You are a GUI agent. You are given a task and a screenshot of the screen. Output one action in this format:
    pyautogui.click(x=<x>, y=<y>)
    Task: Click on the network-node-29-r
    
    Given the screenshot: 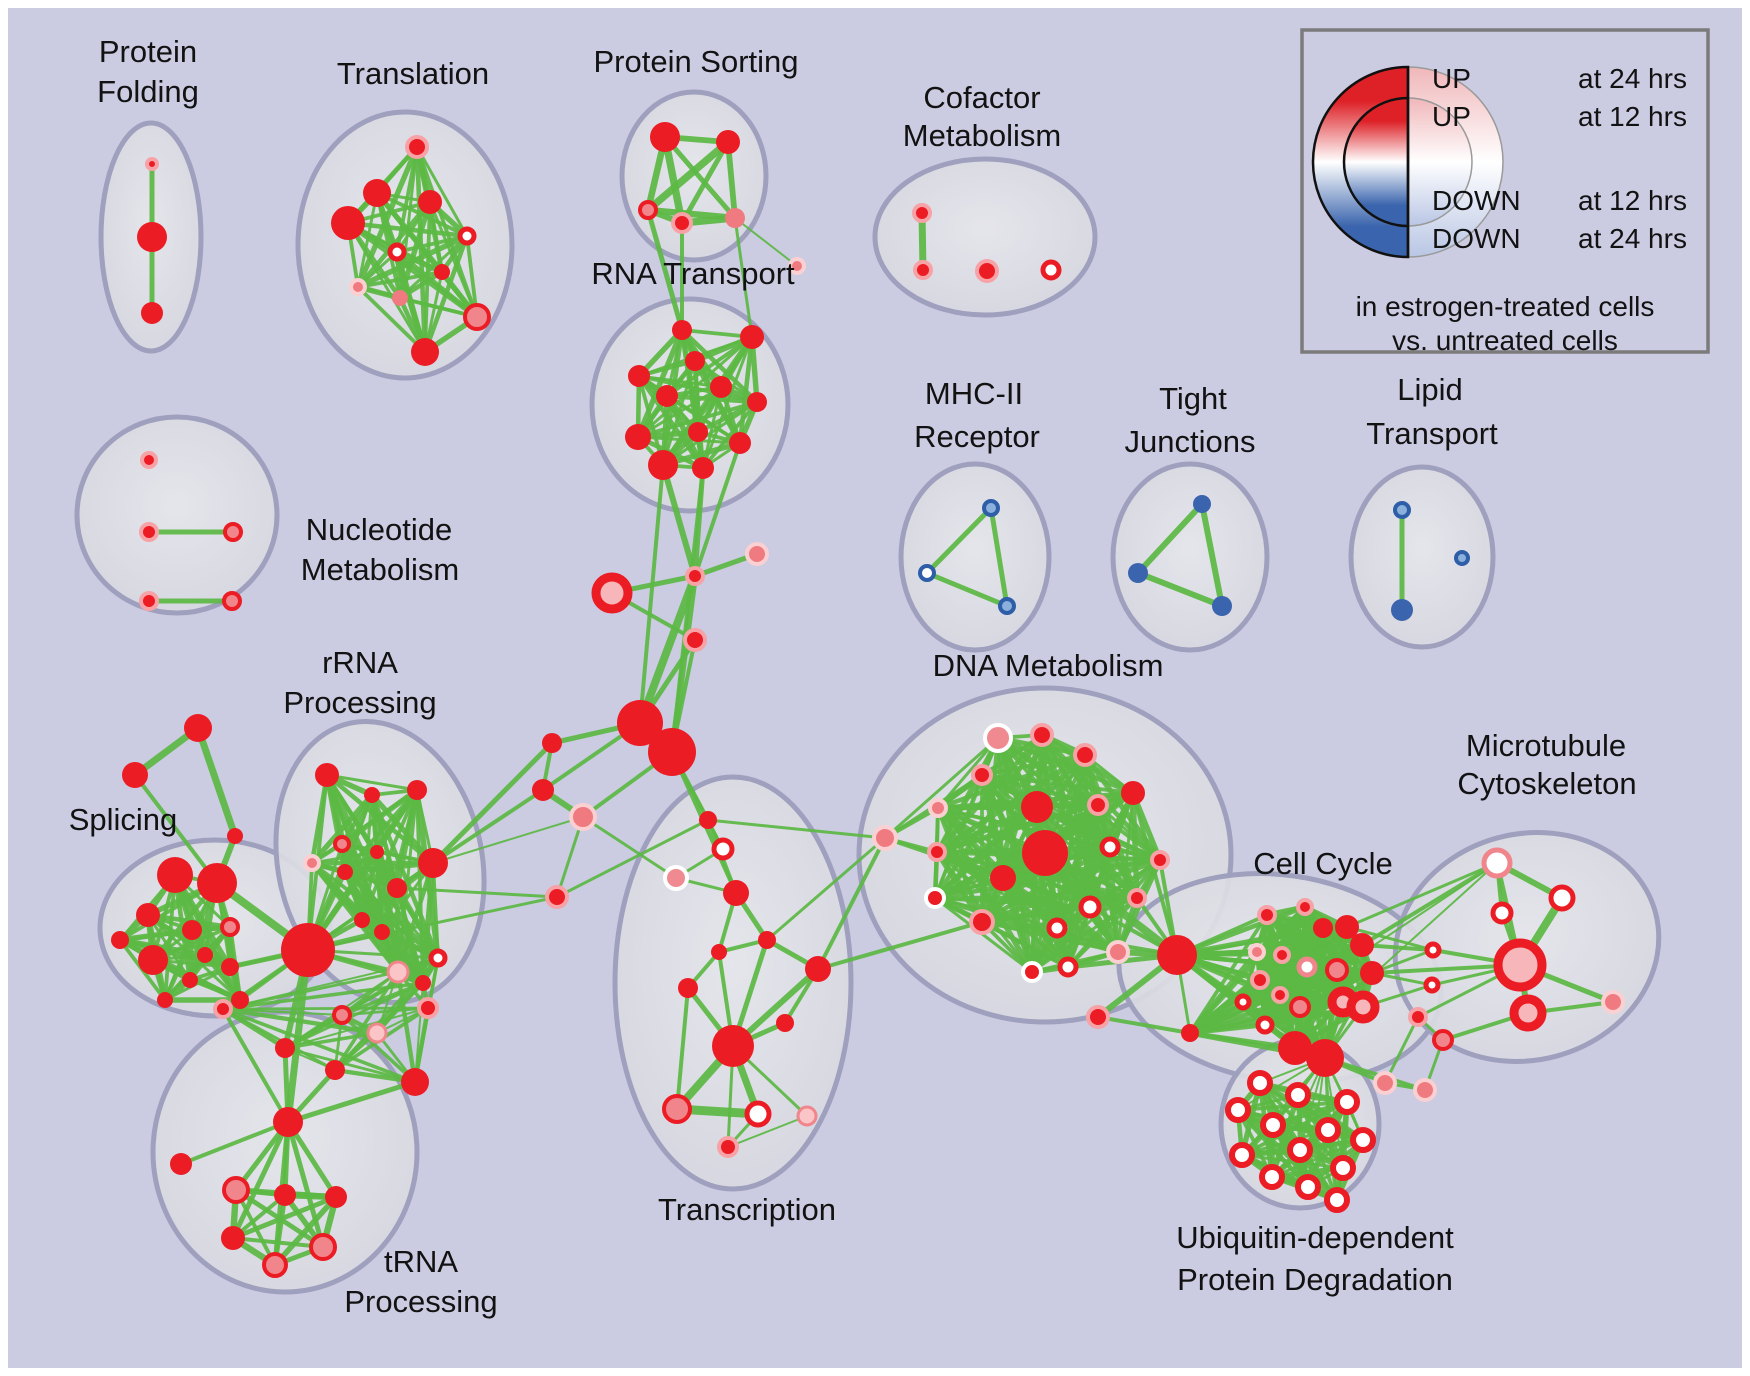 What is the action you would take?
    pyautogui.click(x=740, y=443)
    